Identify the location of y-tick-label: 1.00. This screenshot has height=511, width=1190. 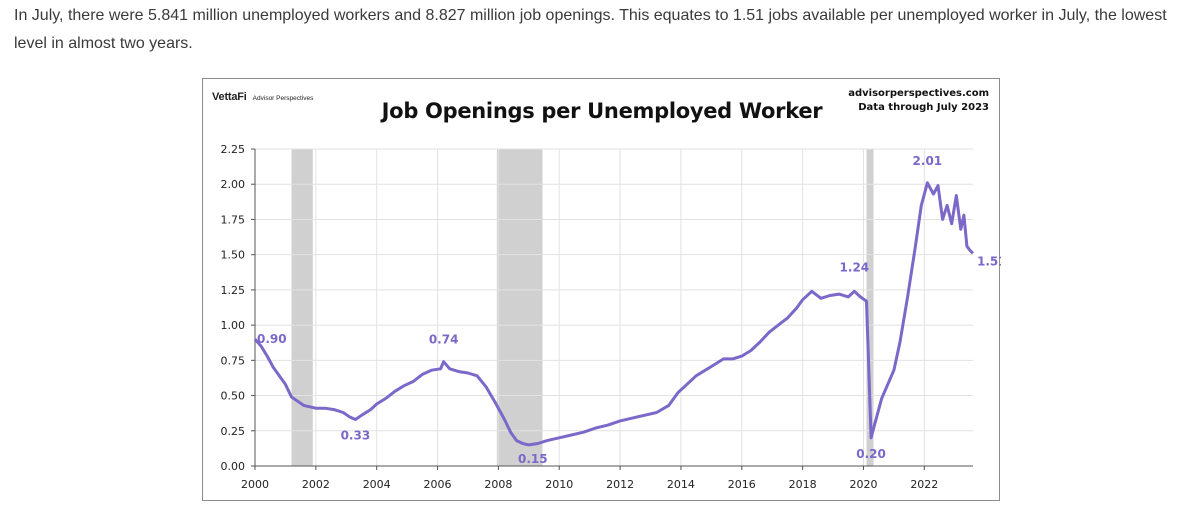
(233, 325).